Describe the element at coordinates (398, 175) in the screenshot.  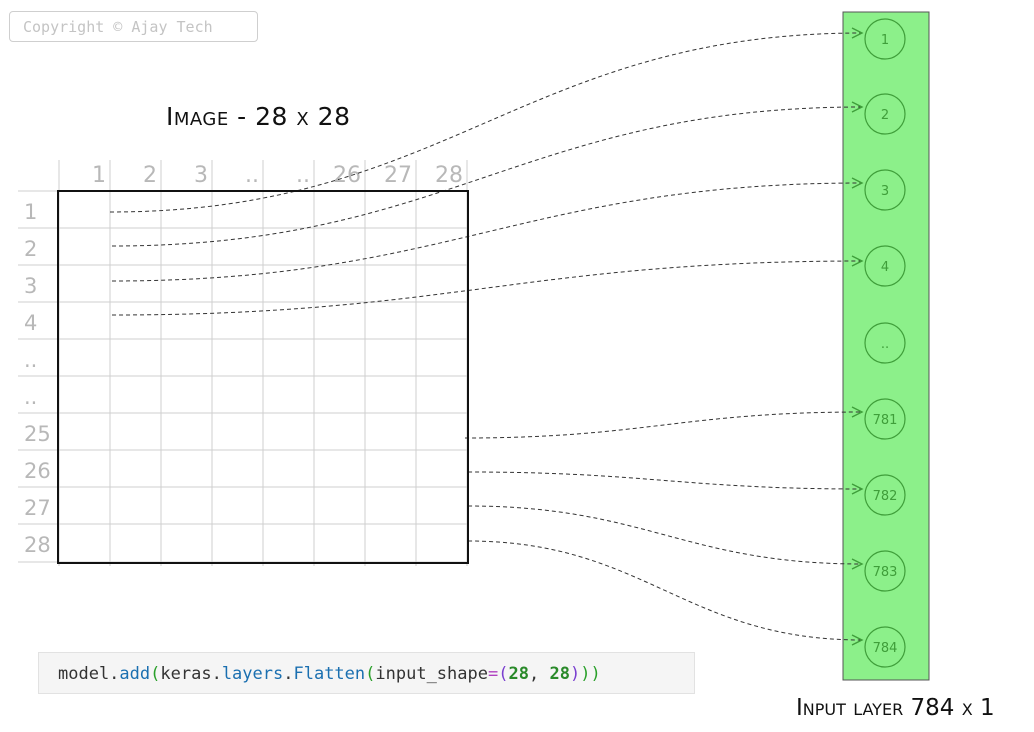
I see `column-label: 27` at that location.